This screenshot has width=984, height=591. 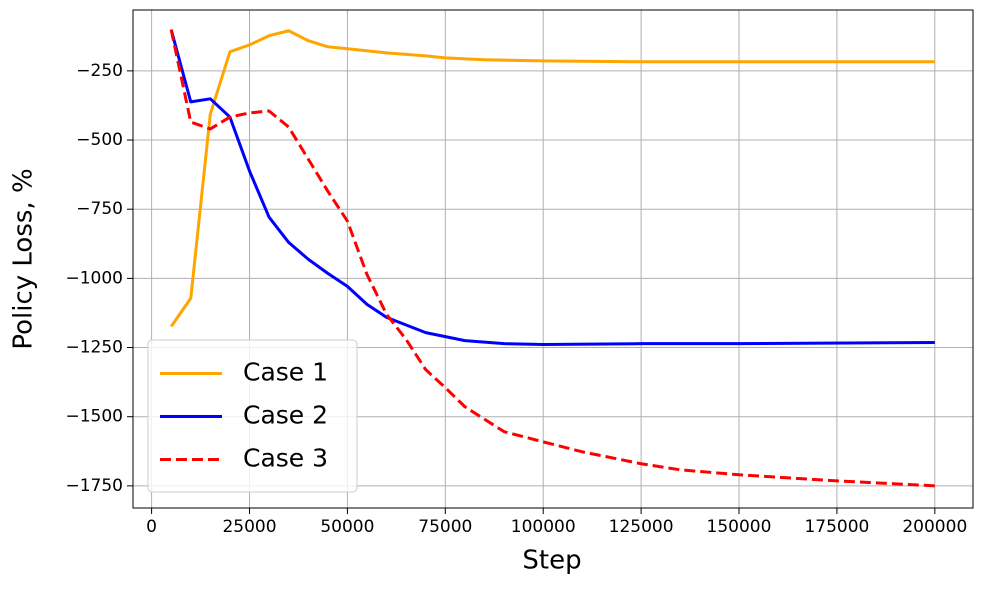 I want to click on y-axis-label: Policy Loss, %, so click(x=24, y=258).